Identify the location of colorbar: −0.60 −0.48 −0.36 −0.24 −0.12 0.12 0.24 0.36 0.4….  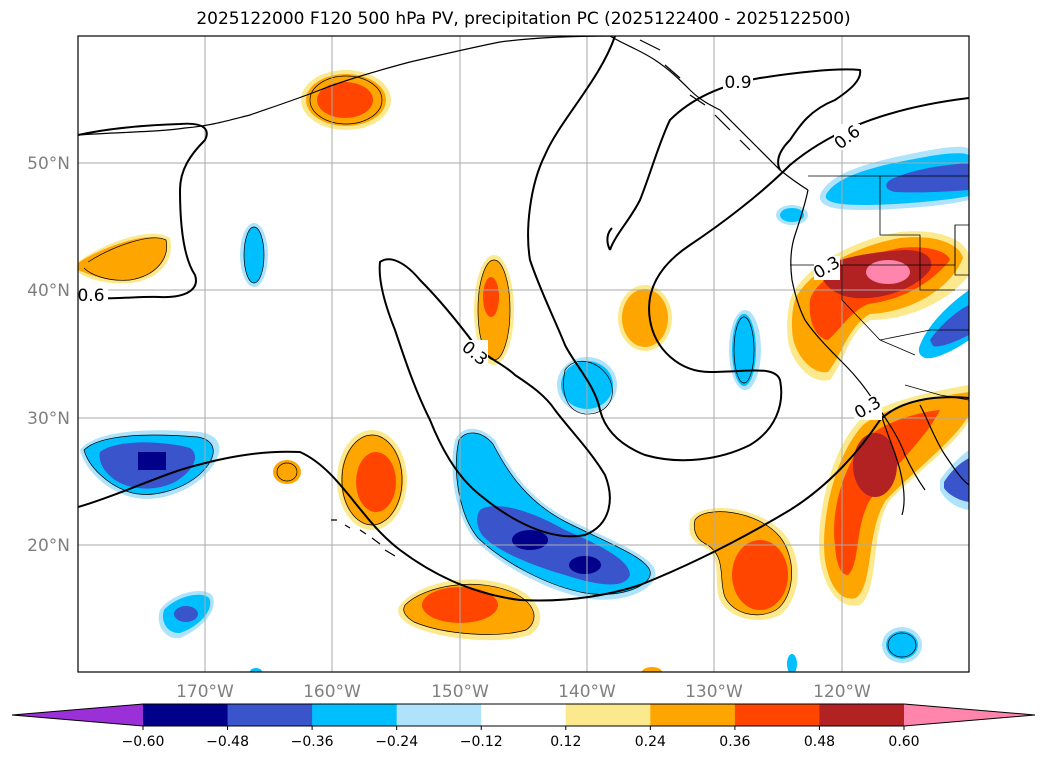
(523, 726).